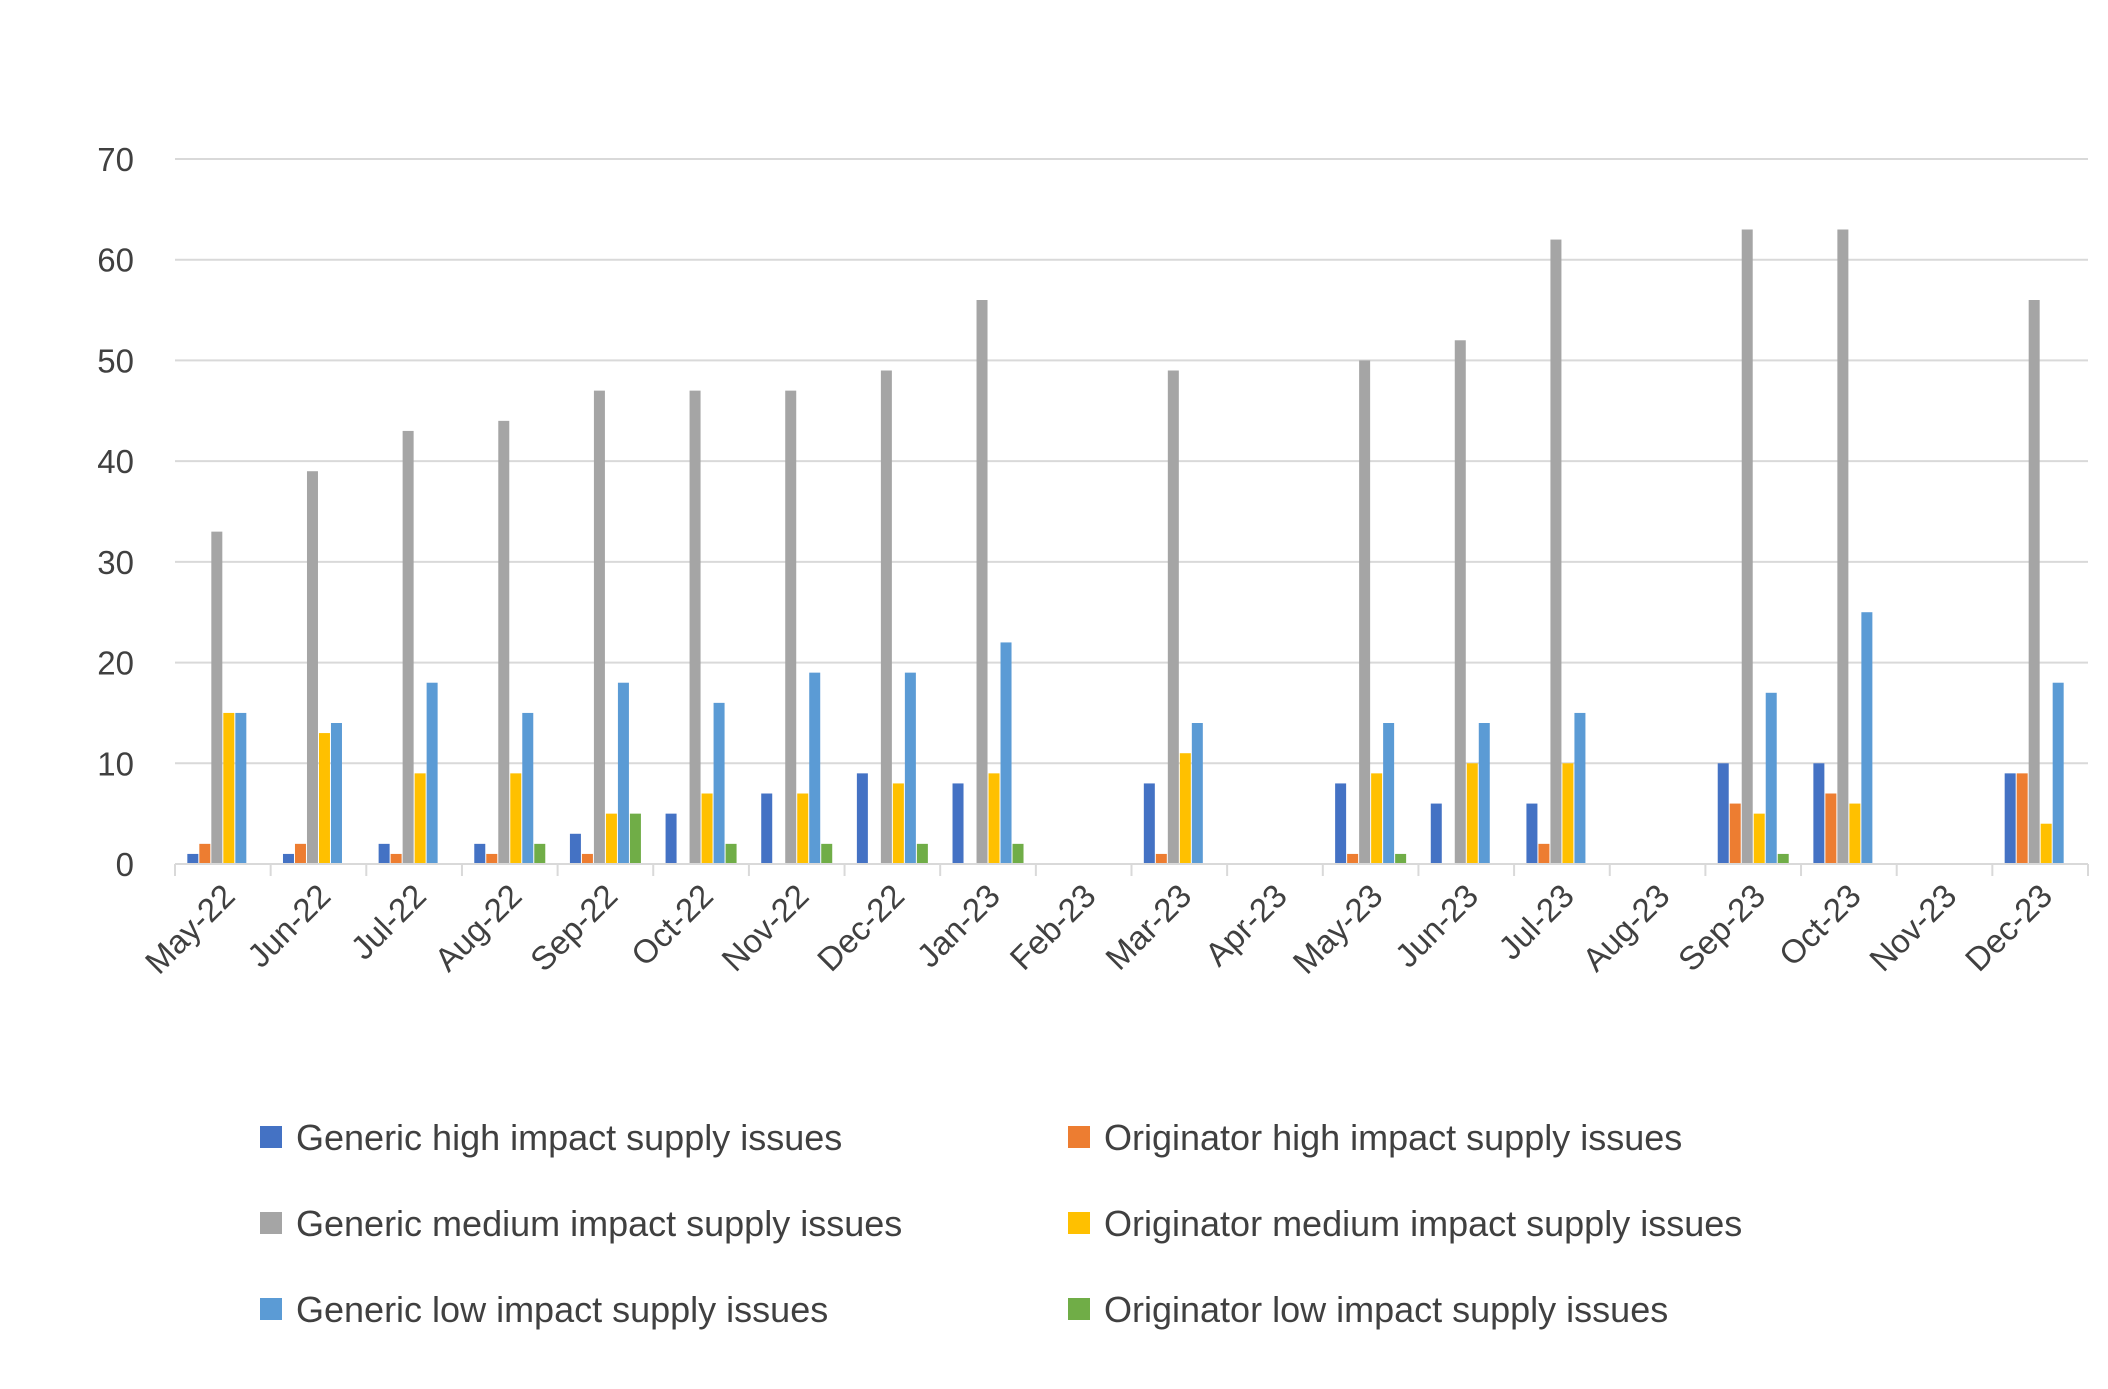 Image resolution: width=2108 pixels, height=1389 pixels. I want to click on y-tick-label: 20, so click(115, 663).